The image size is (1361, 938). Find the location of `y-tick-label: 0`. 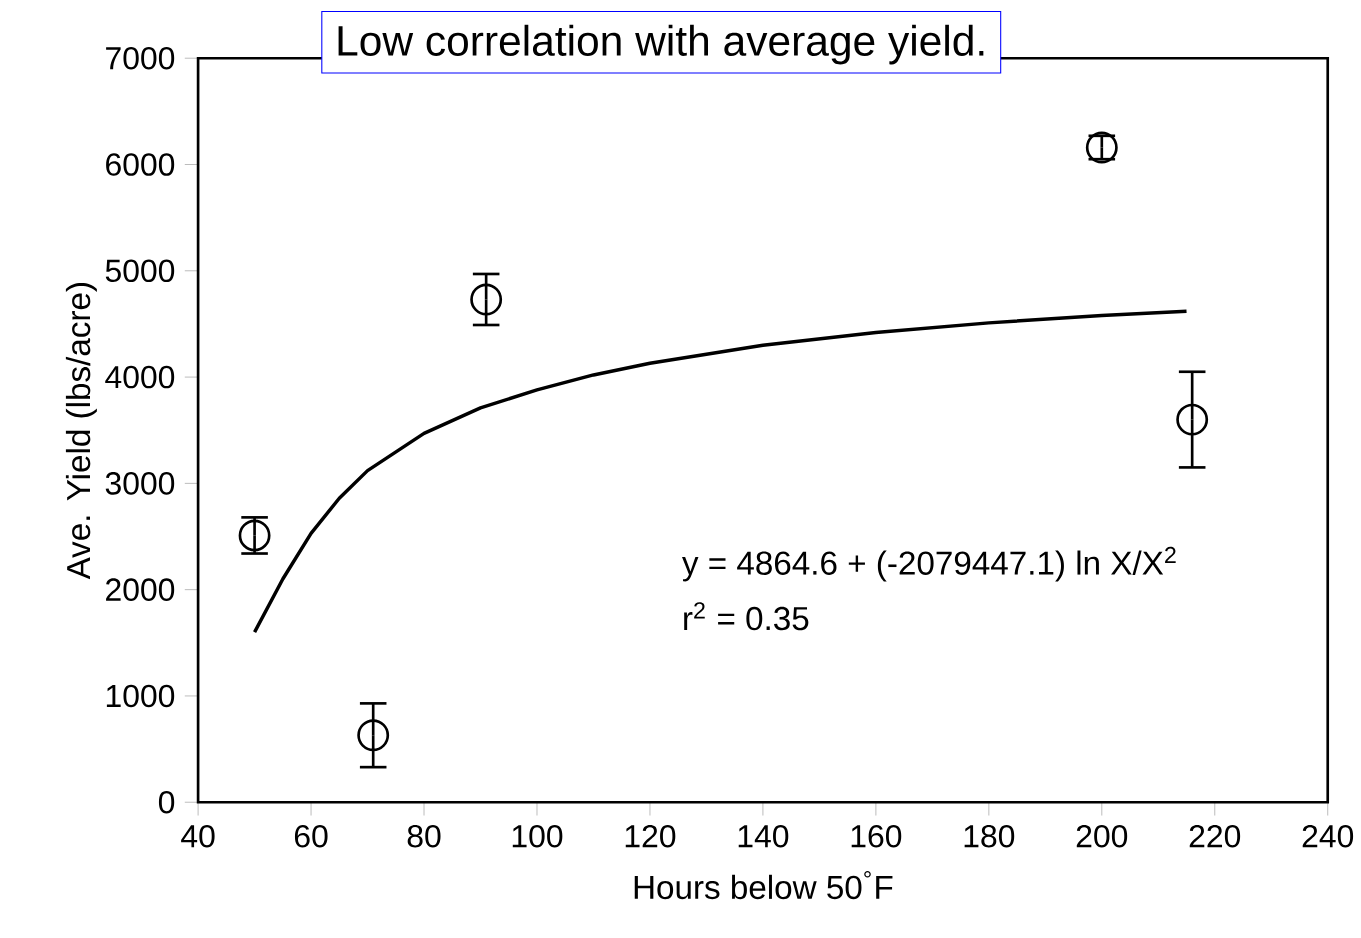

y-tick-label: 0 is located at coordinates (166, 802).